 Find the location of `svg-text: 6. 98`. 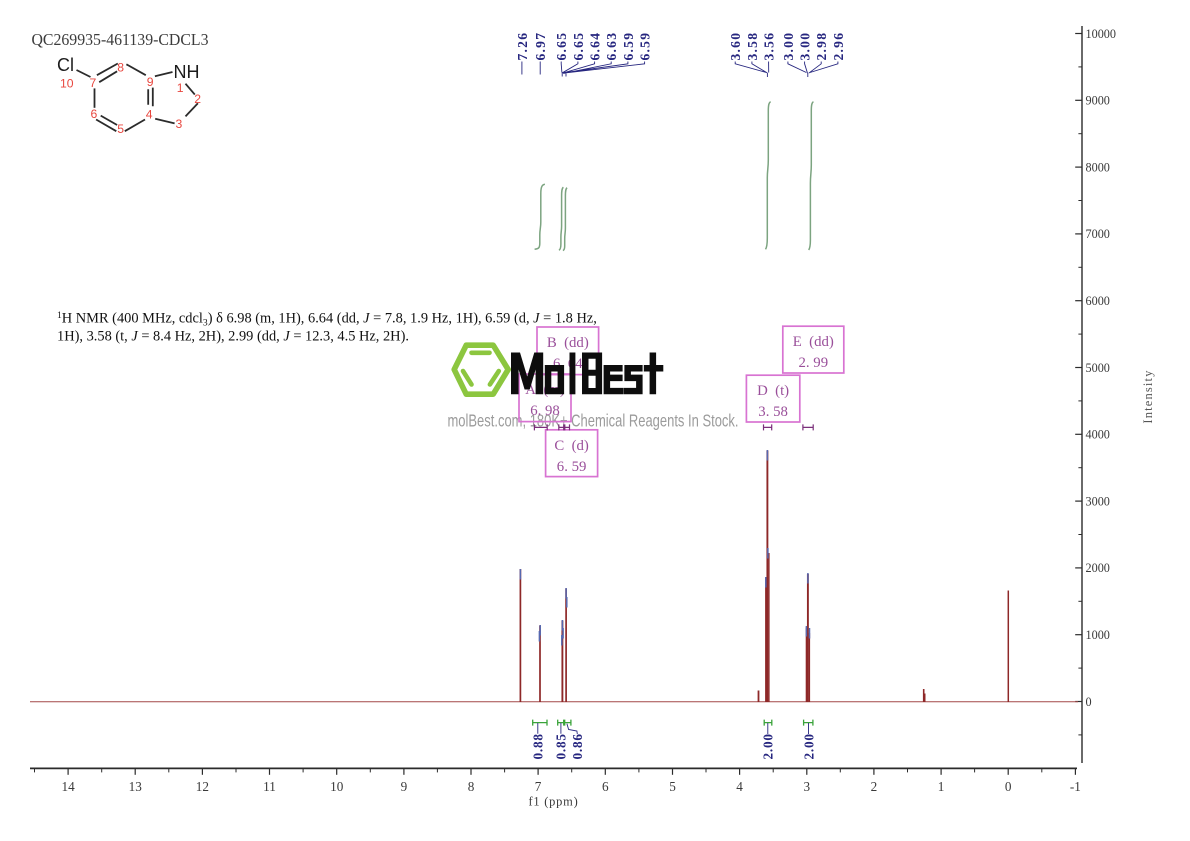

svg-text: 6. 98 is located at coordinates (545, 411).